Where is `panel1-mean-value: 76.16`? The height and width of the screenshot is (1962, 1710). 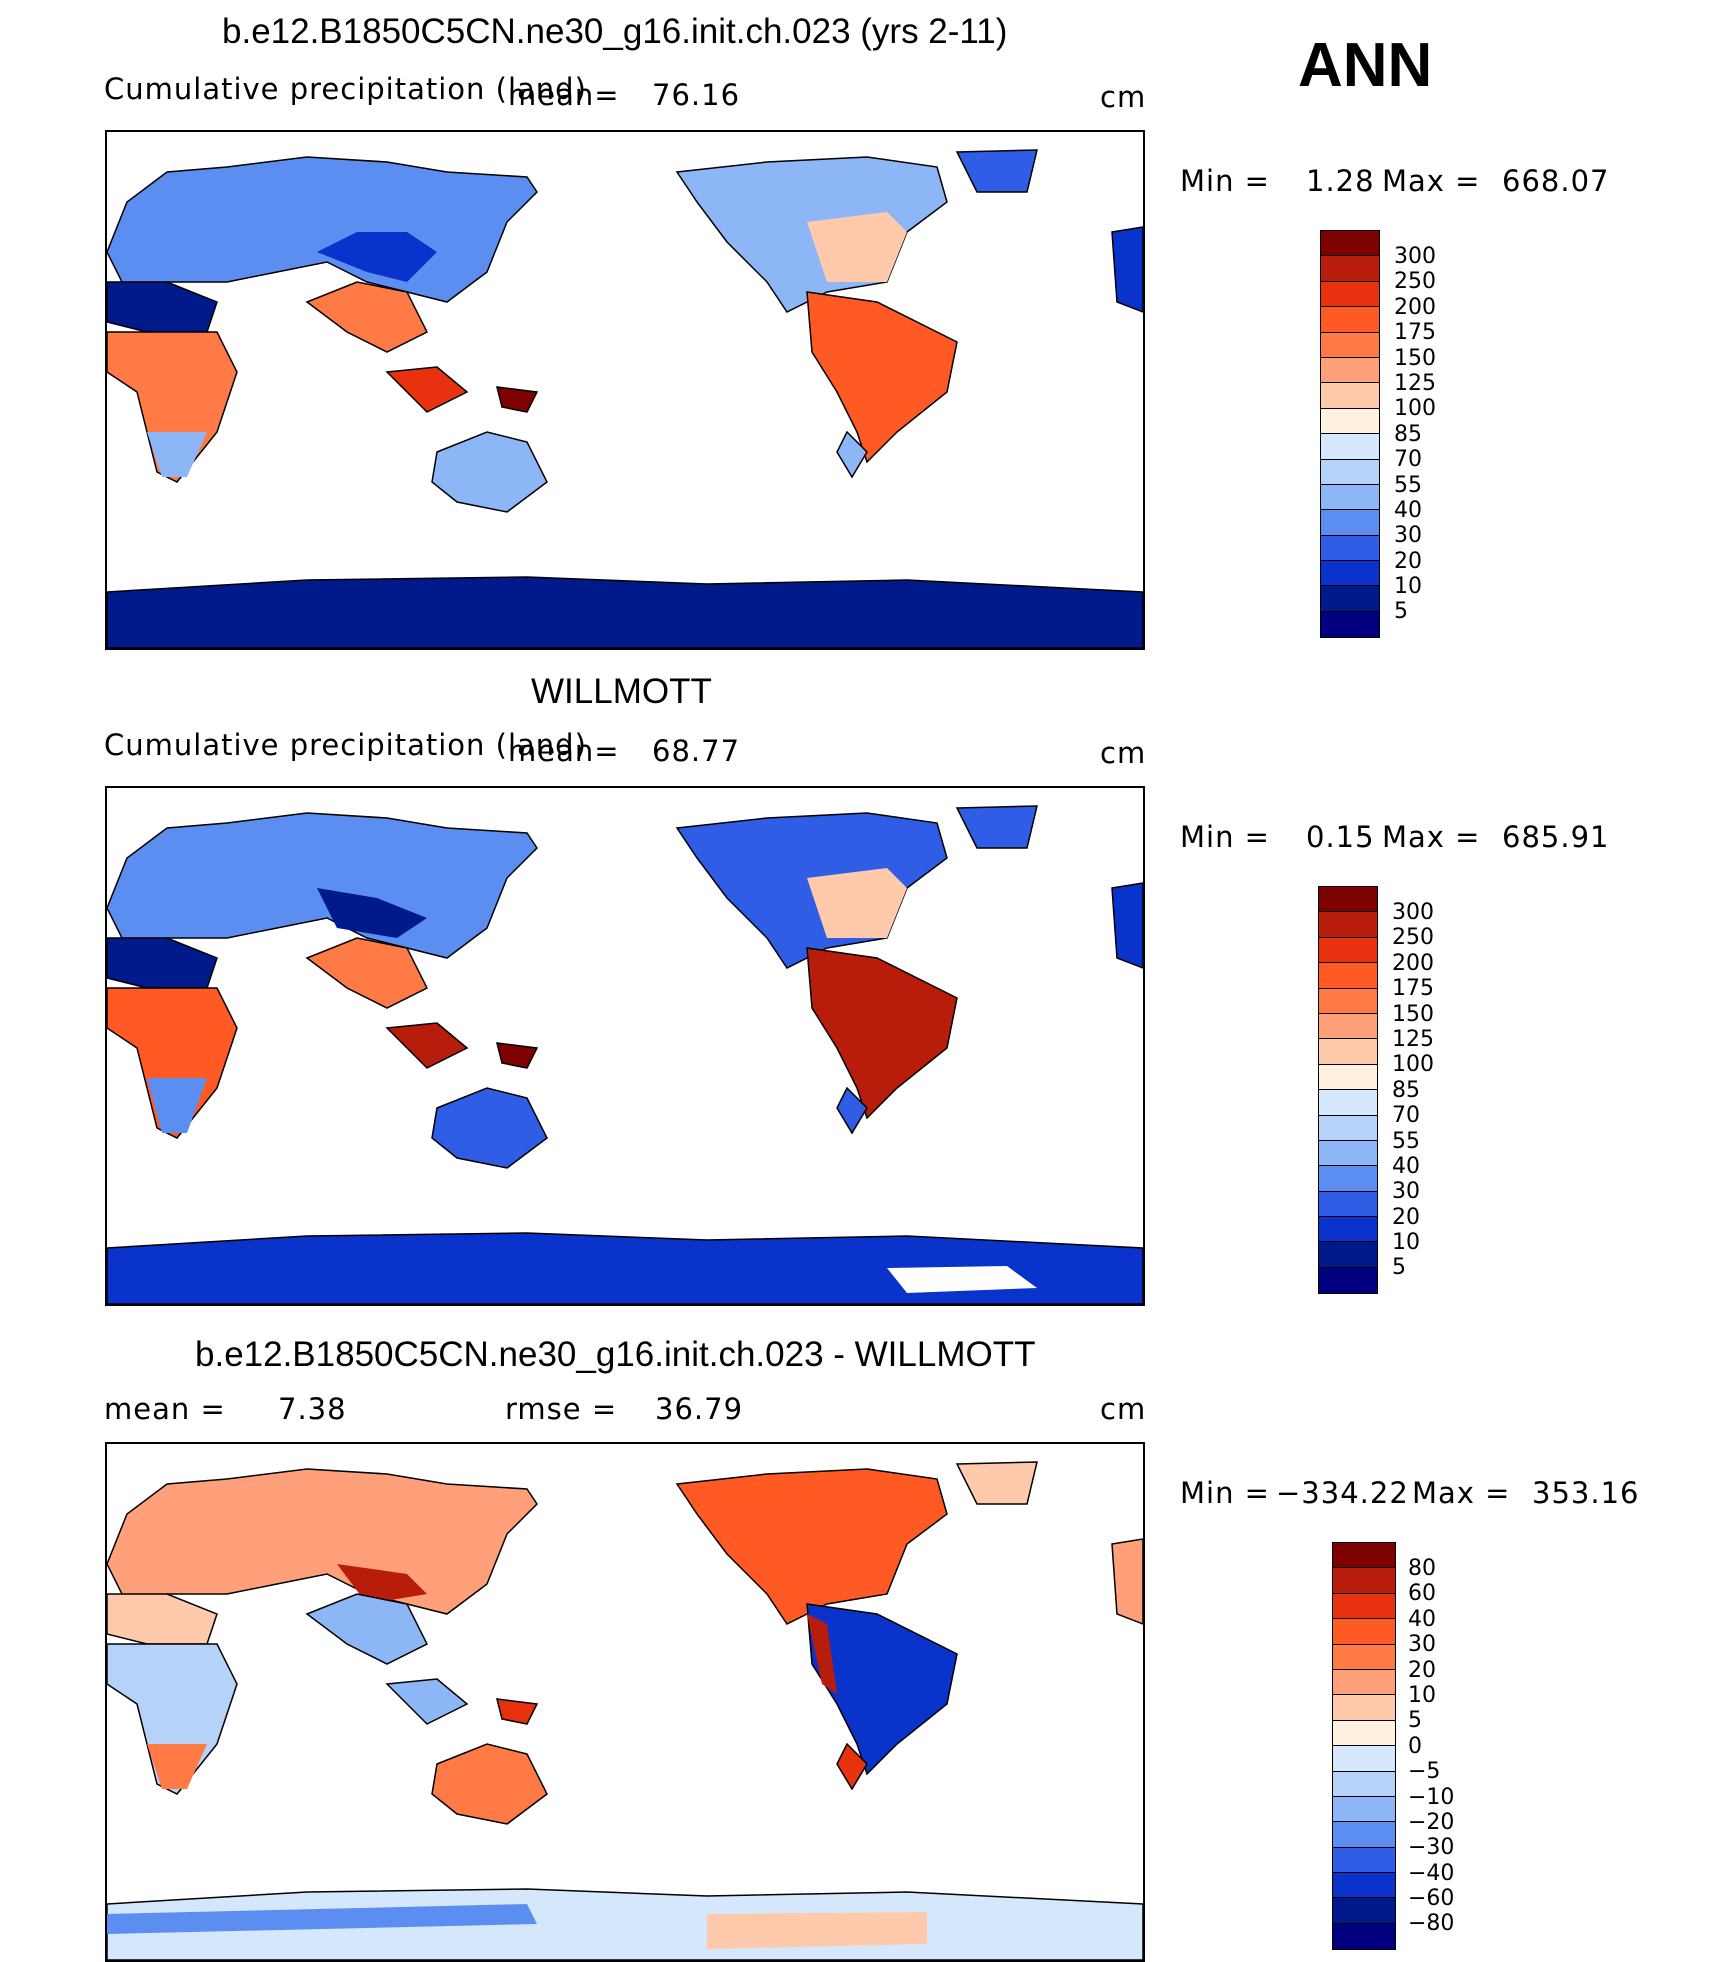
panel1-mean-value: 76.16 is located at coordinates (696, 95).